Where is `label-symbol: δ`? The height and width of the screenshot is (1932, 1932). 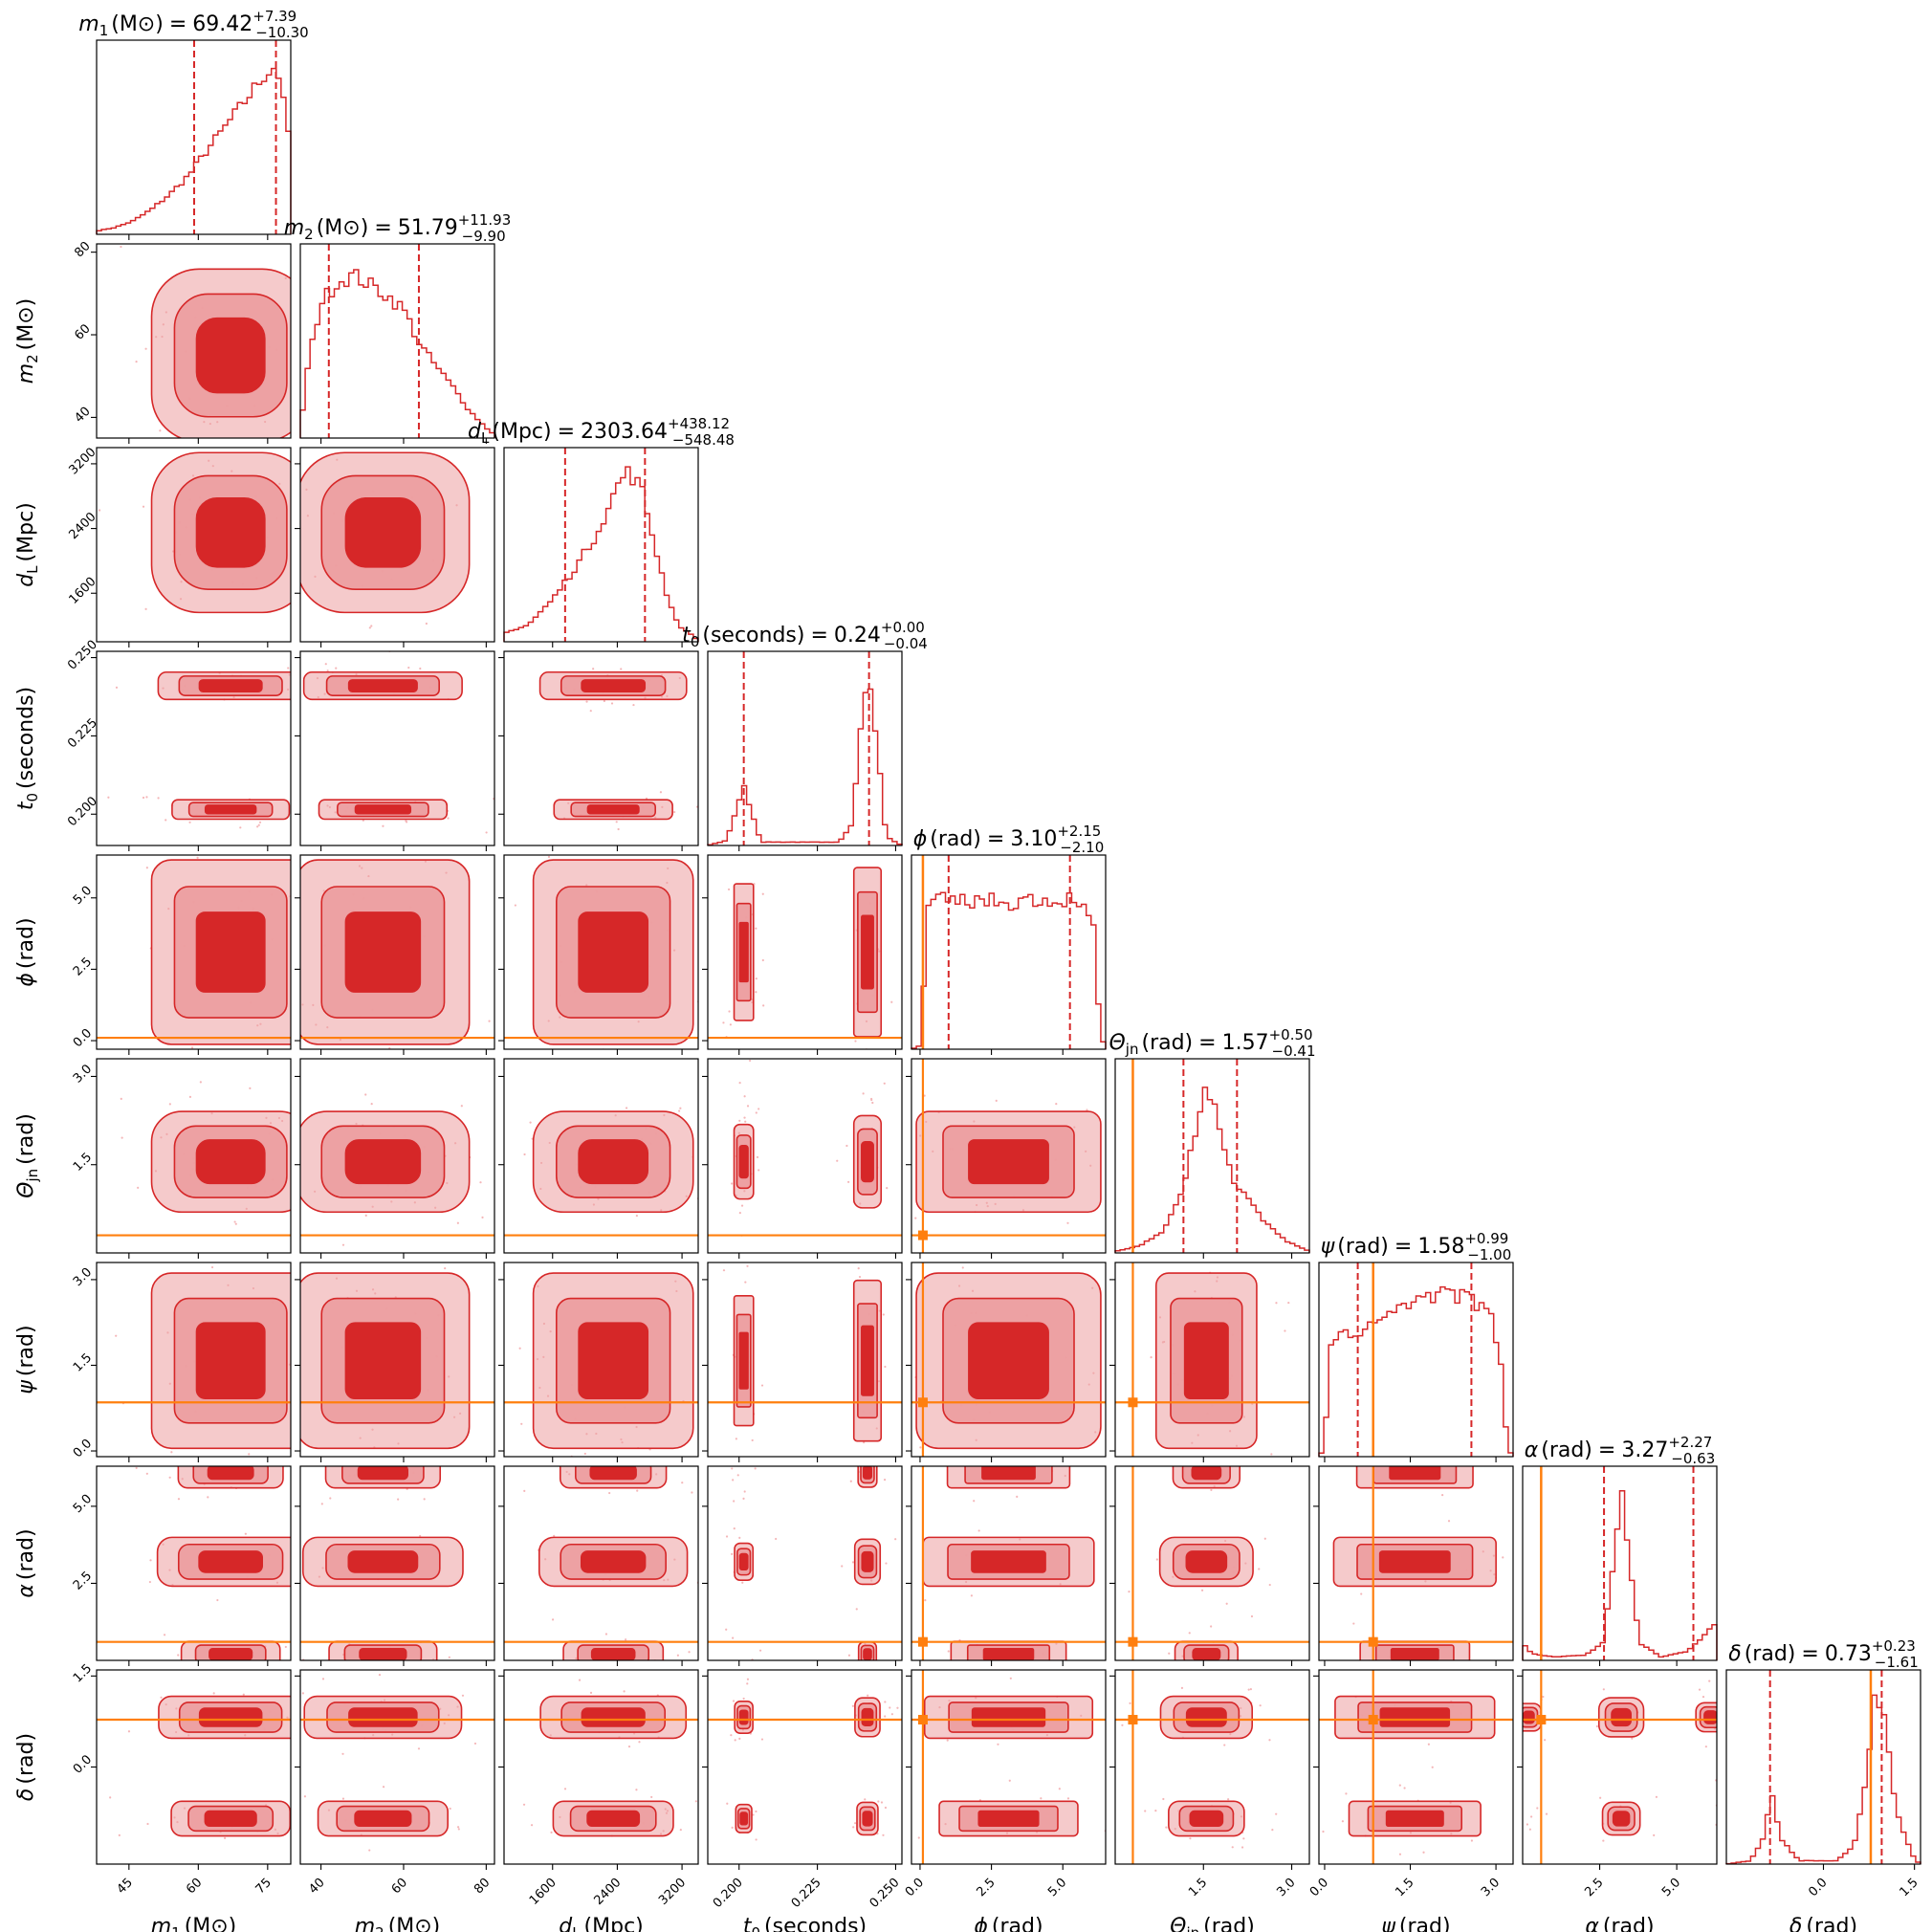
label-symbol: δ is located at coordinates (1795, 1923).